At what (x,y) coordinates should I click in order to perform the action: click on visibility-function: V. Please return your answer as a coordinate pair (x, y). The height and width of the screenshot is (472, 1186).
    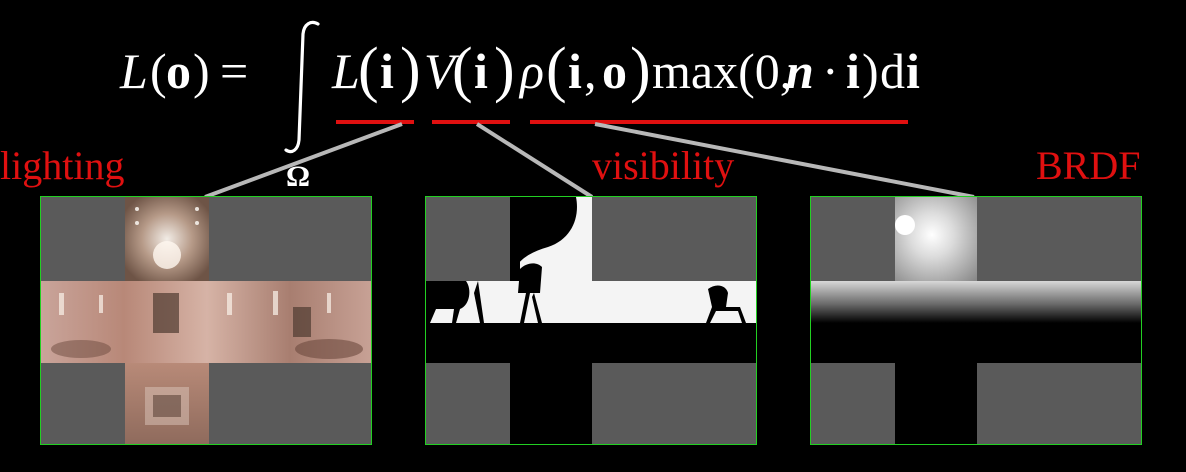
    Looking at the image, I should click on (442, 71).